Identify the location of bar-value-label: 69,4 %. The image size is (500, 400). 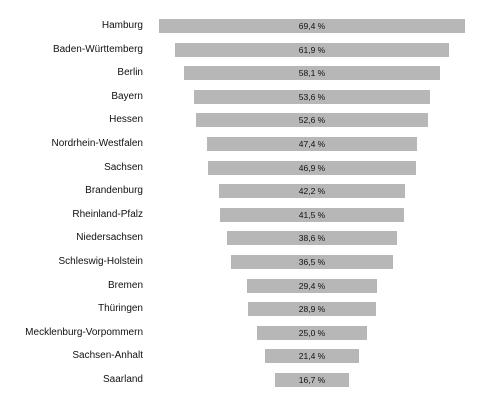
(312, 26).